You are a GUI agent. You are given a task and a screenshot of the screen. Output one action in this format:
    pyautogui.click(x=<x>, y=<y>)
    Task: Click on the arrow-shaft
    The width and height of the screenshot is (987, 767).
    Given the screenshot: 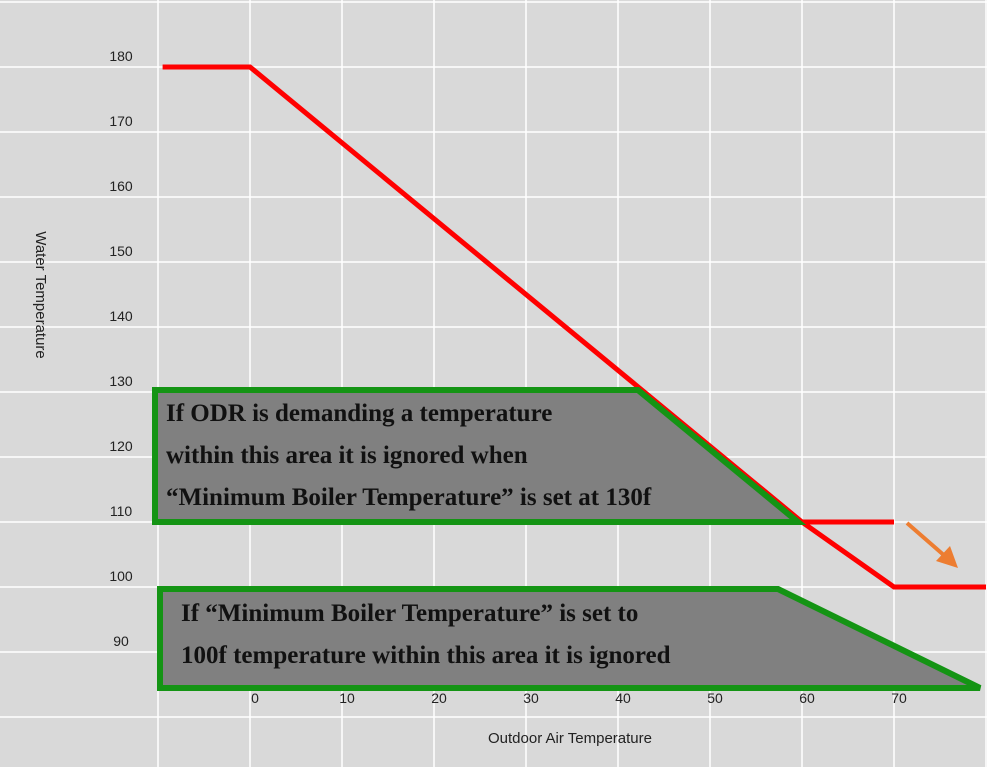 What is the action you would take?
    pyautogui.click(x=926, y=540)
    